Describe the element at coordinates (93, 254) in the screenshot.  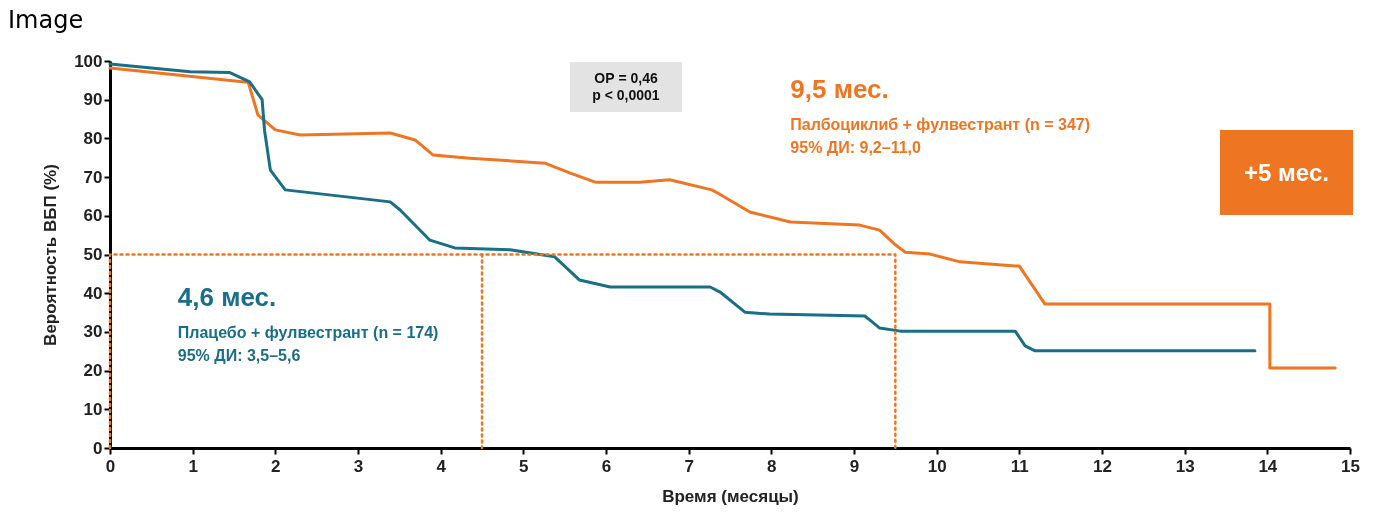
I see `y-tick-label: 50` at that location.